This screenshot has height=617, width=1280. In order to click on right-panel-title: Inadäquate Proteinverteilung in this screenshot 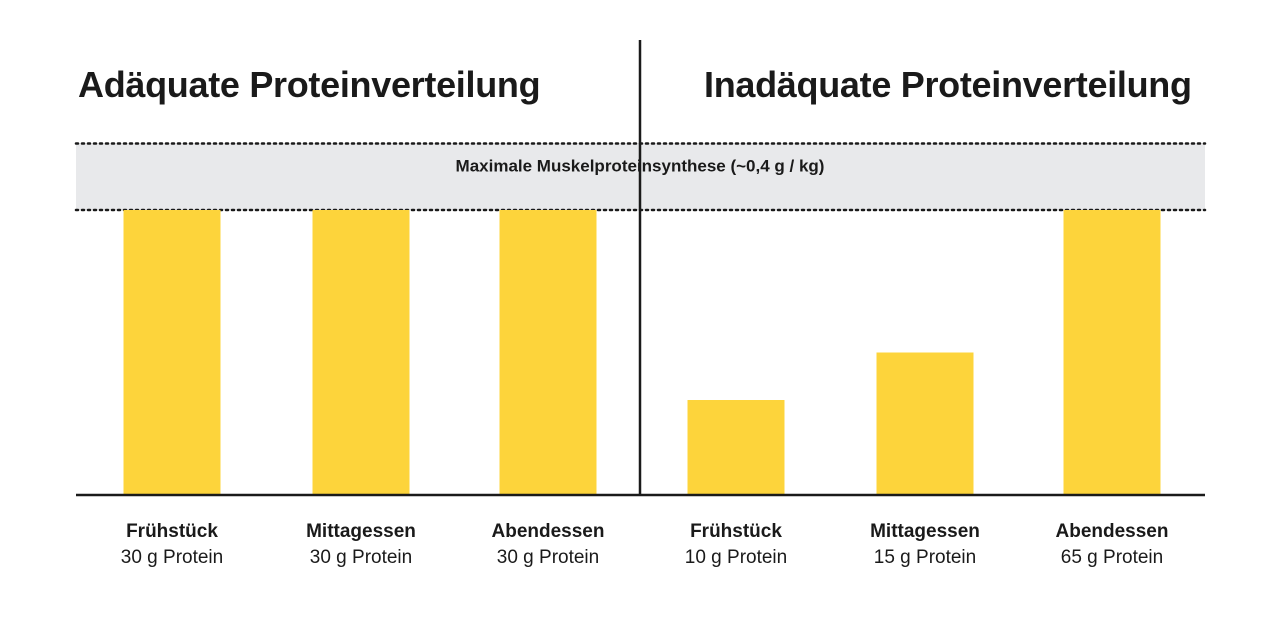, I will do `click(948, 84)`.